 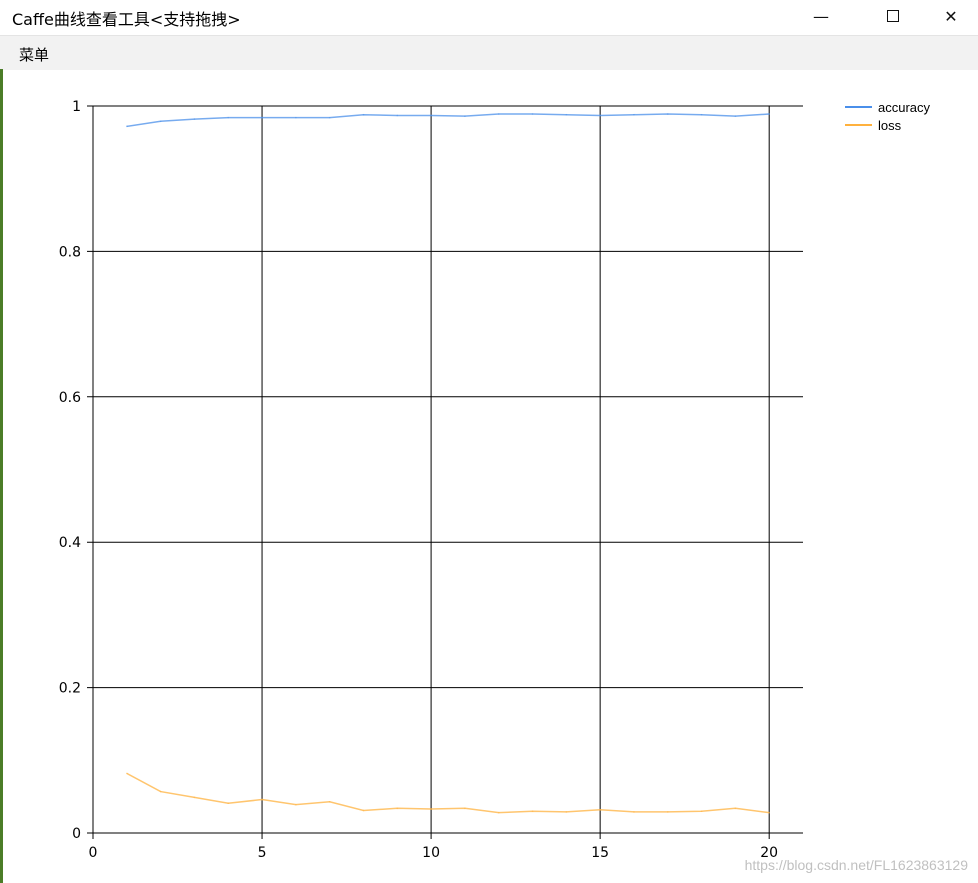 I want to click on maximize-icon, so click(x=893, y=16).